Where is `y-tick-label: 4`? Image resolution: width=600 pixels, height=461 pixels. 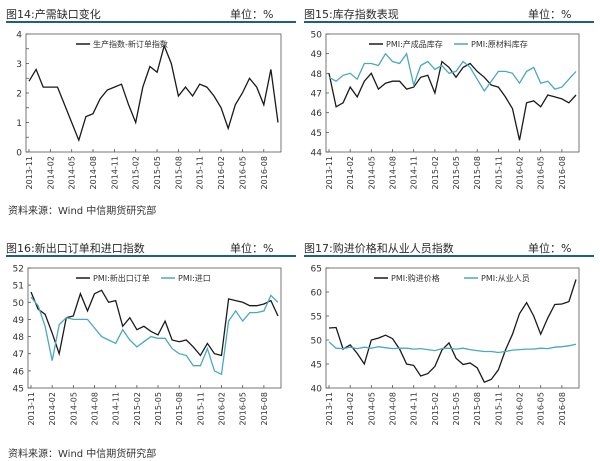
y-tick-label: 4 is located at coordinates (19, 36).